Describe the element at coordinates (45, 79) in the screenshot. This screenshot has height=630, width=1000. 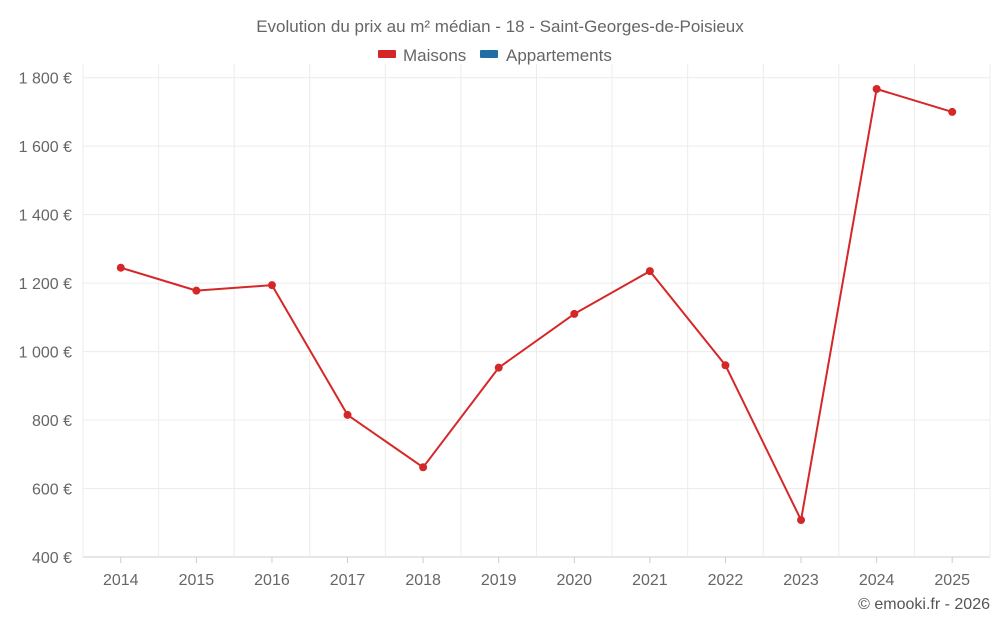
I see `y-tick-label: 1 800 €` at that location.